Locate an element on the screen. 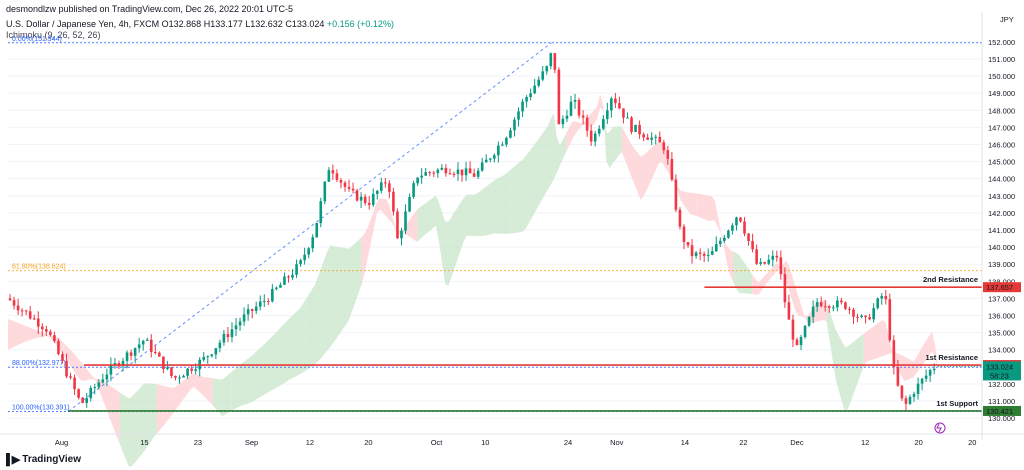 This screenshot has width=1024, height=470. tradingview-logo: ▌▶ TradingView is located at coordinates (43, 459).